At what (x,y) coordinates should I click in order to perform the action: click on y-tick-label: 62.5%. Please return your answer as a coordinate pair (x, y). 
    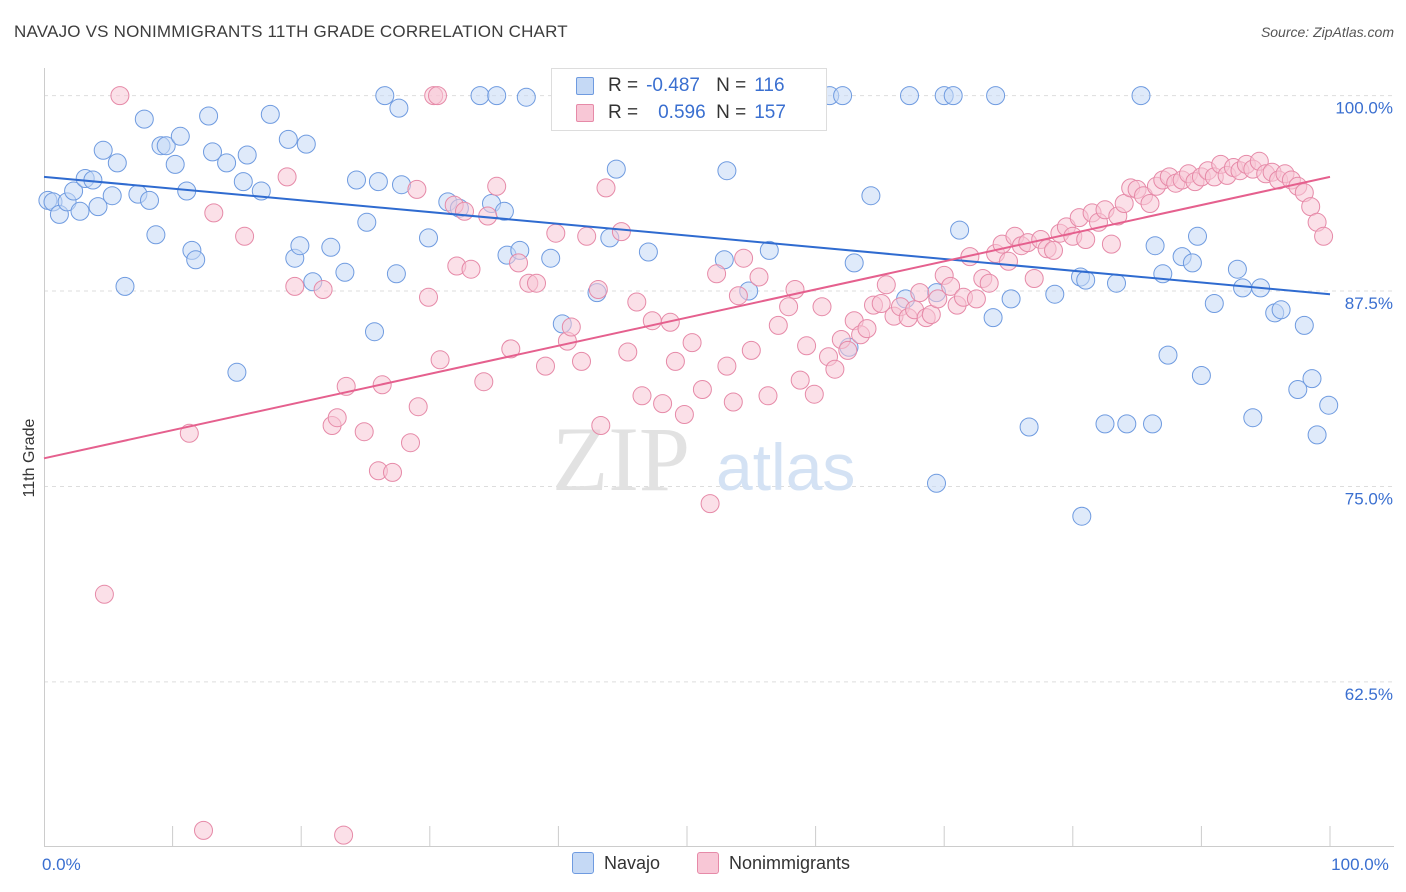
    Looking at the image, I should click on (1369, 694).